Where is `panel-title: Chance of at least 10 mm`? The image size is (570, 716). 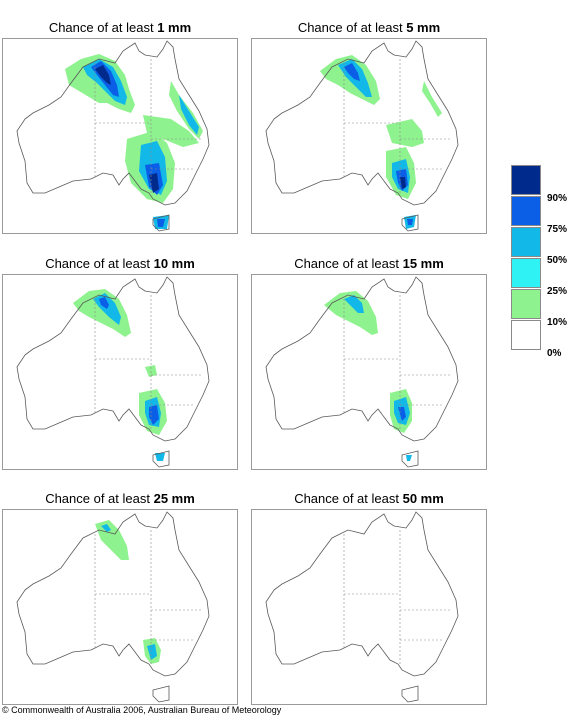 panel-title: Chance of at least 10 mm is located at coordinates (120, 263).